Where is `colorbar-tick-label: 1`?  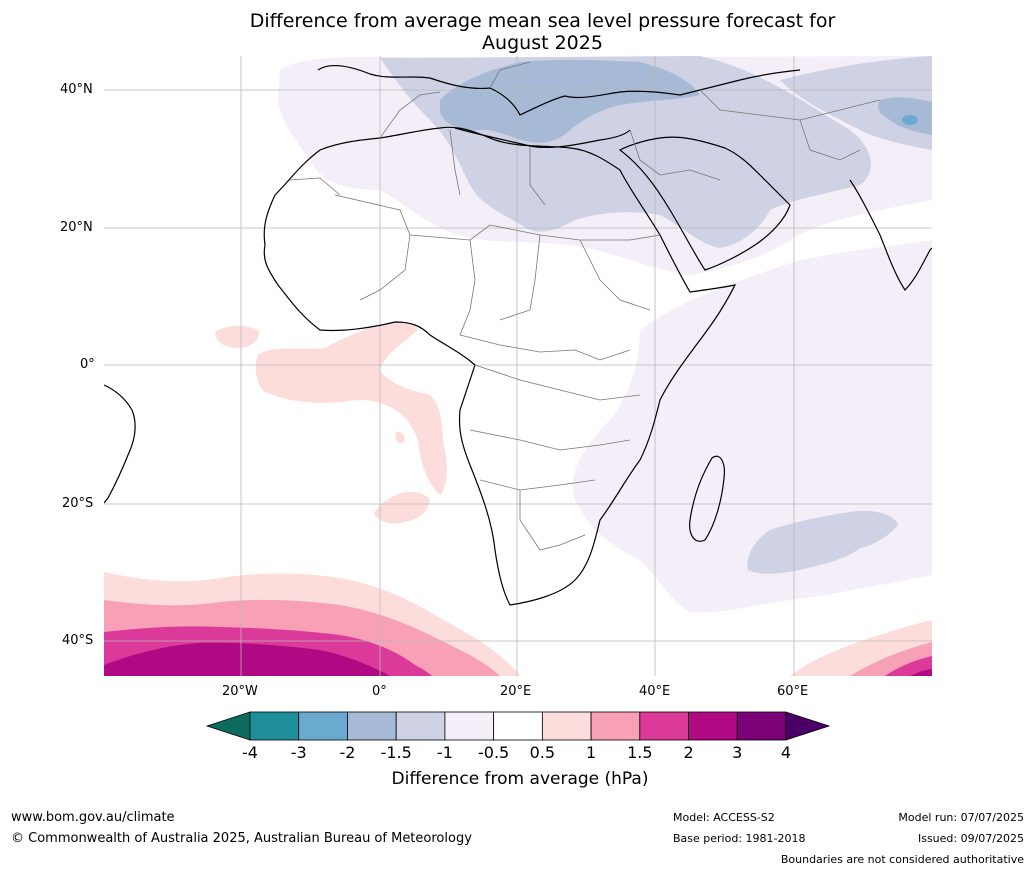 colorbar-tick-label: 1 is located at coordinates (591, 752).